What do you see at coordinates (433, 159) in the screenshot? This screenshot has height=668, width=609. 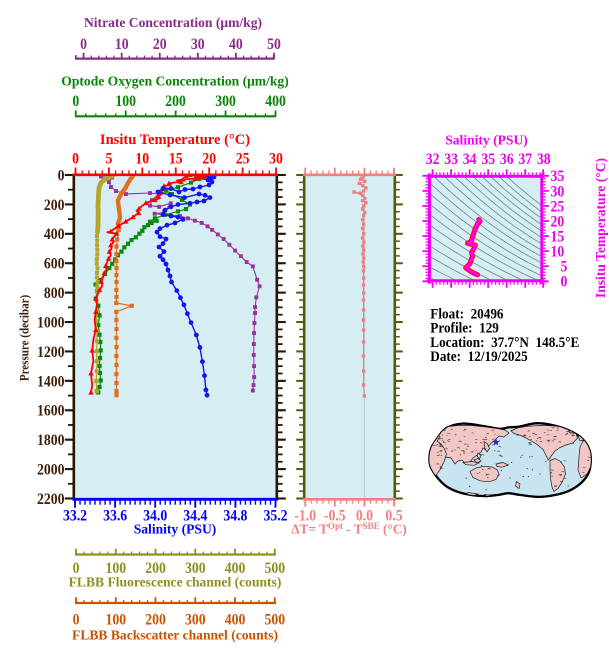 I see `svg-text: 32` at bounding box center [433, 159].